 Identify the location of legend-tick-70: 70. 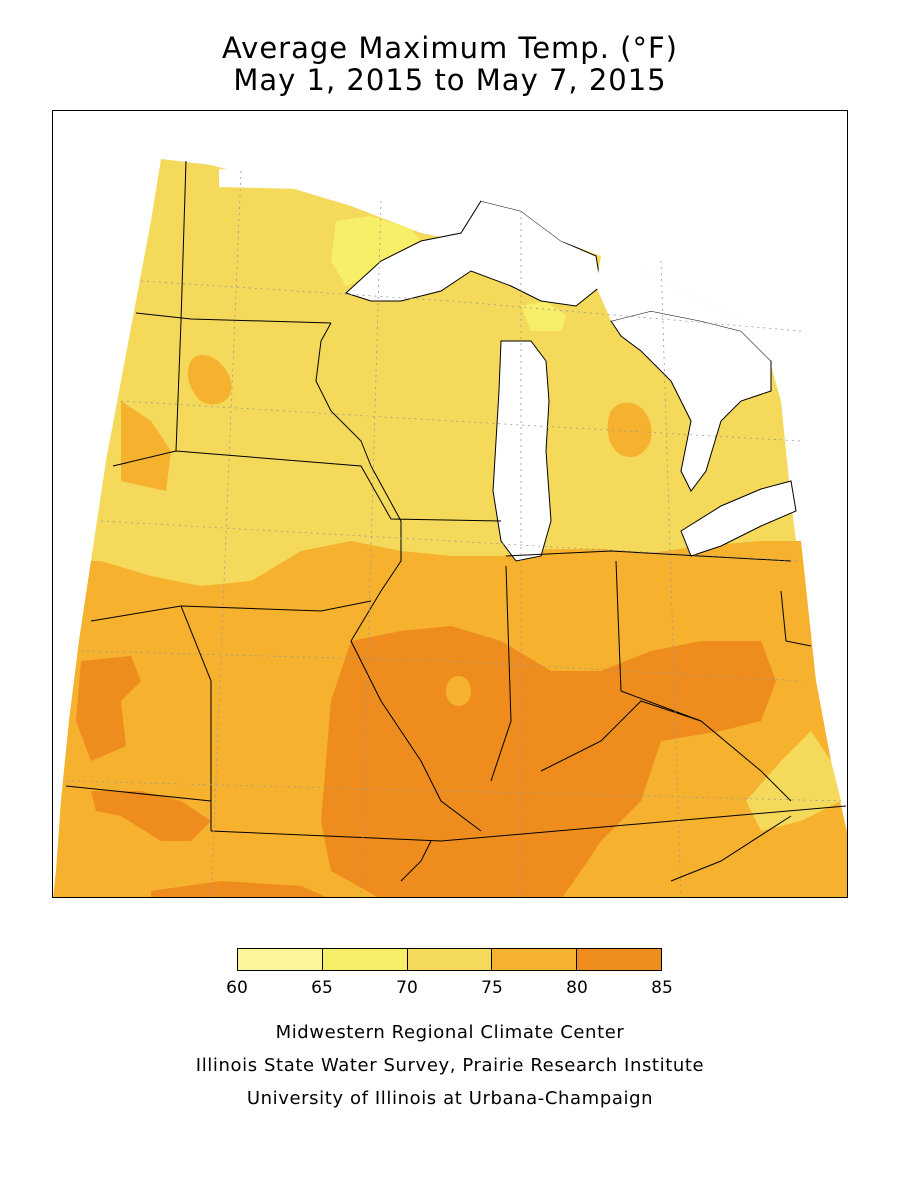
(407, 988).